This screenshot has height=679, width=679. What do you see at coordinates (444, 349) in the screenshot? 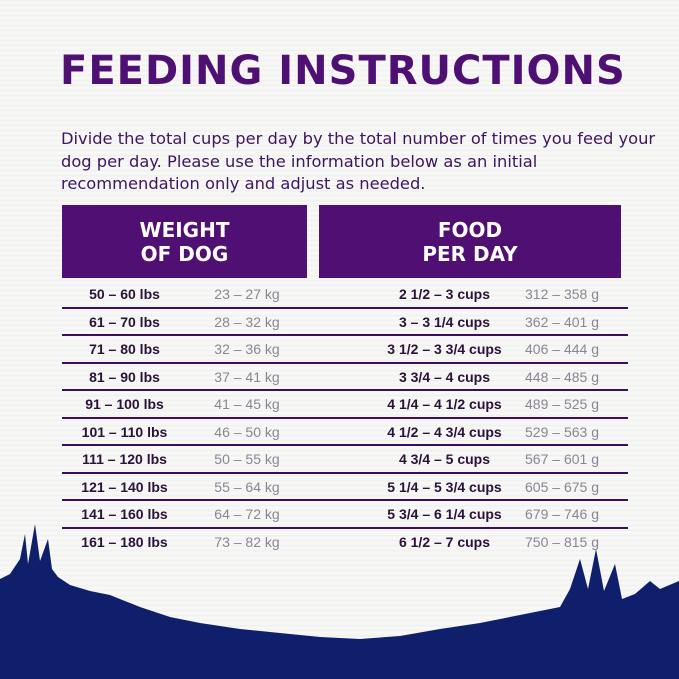
I see `food-cups: 3 1/2 – 3 3/4 cups` at bounding box center [444, 349].